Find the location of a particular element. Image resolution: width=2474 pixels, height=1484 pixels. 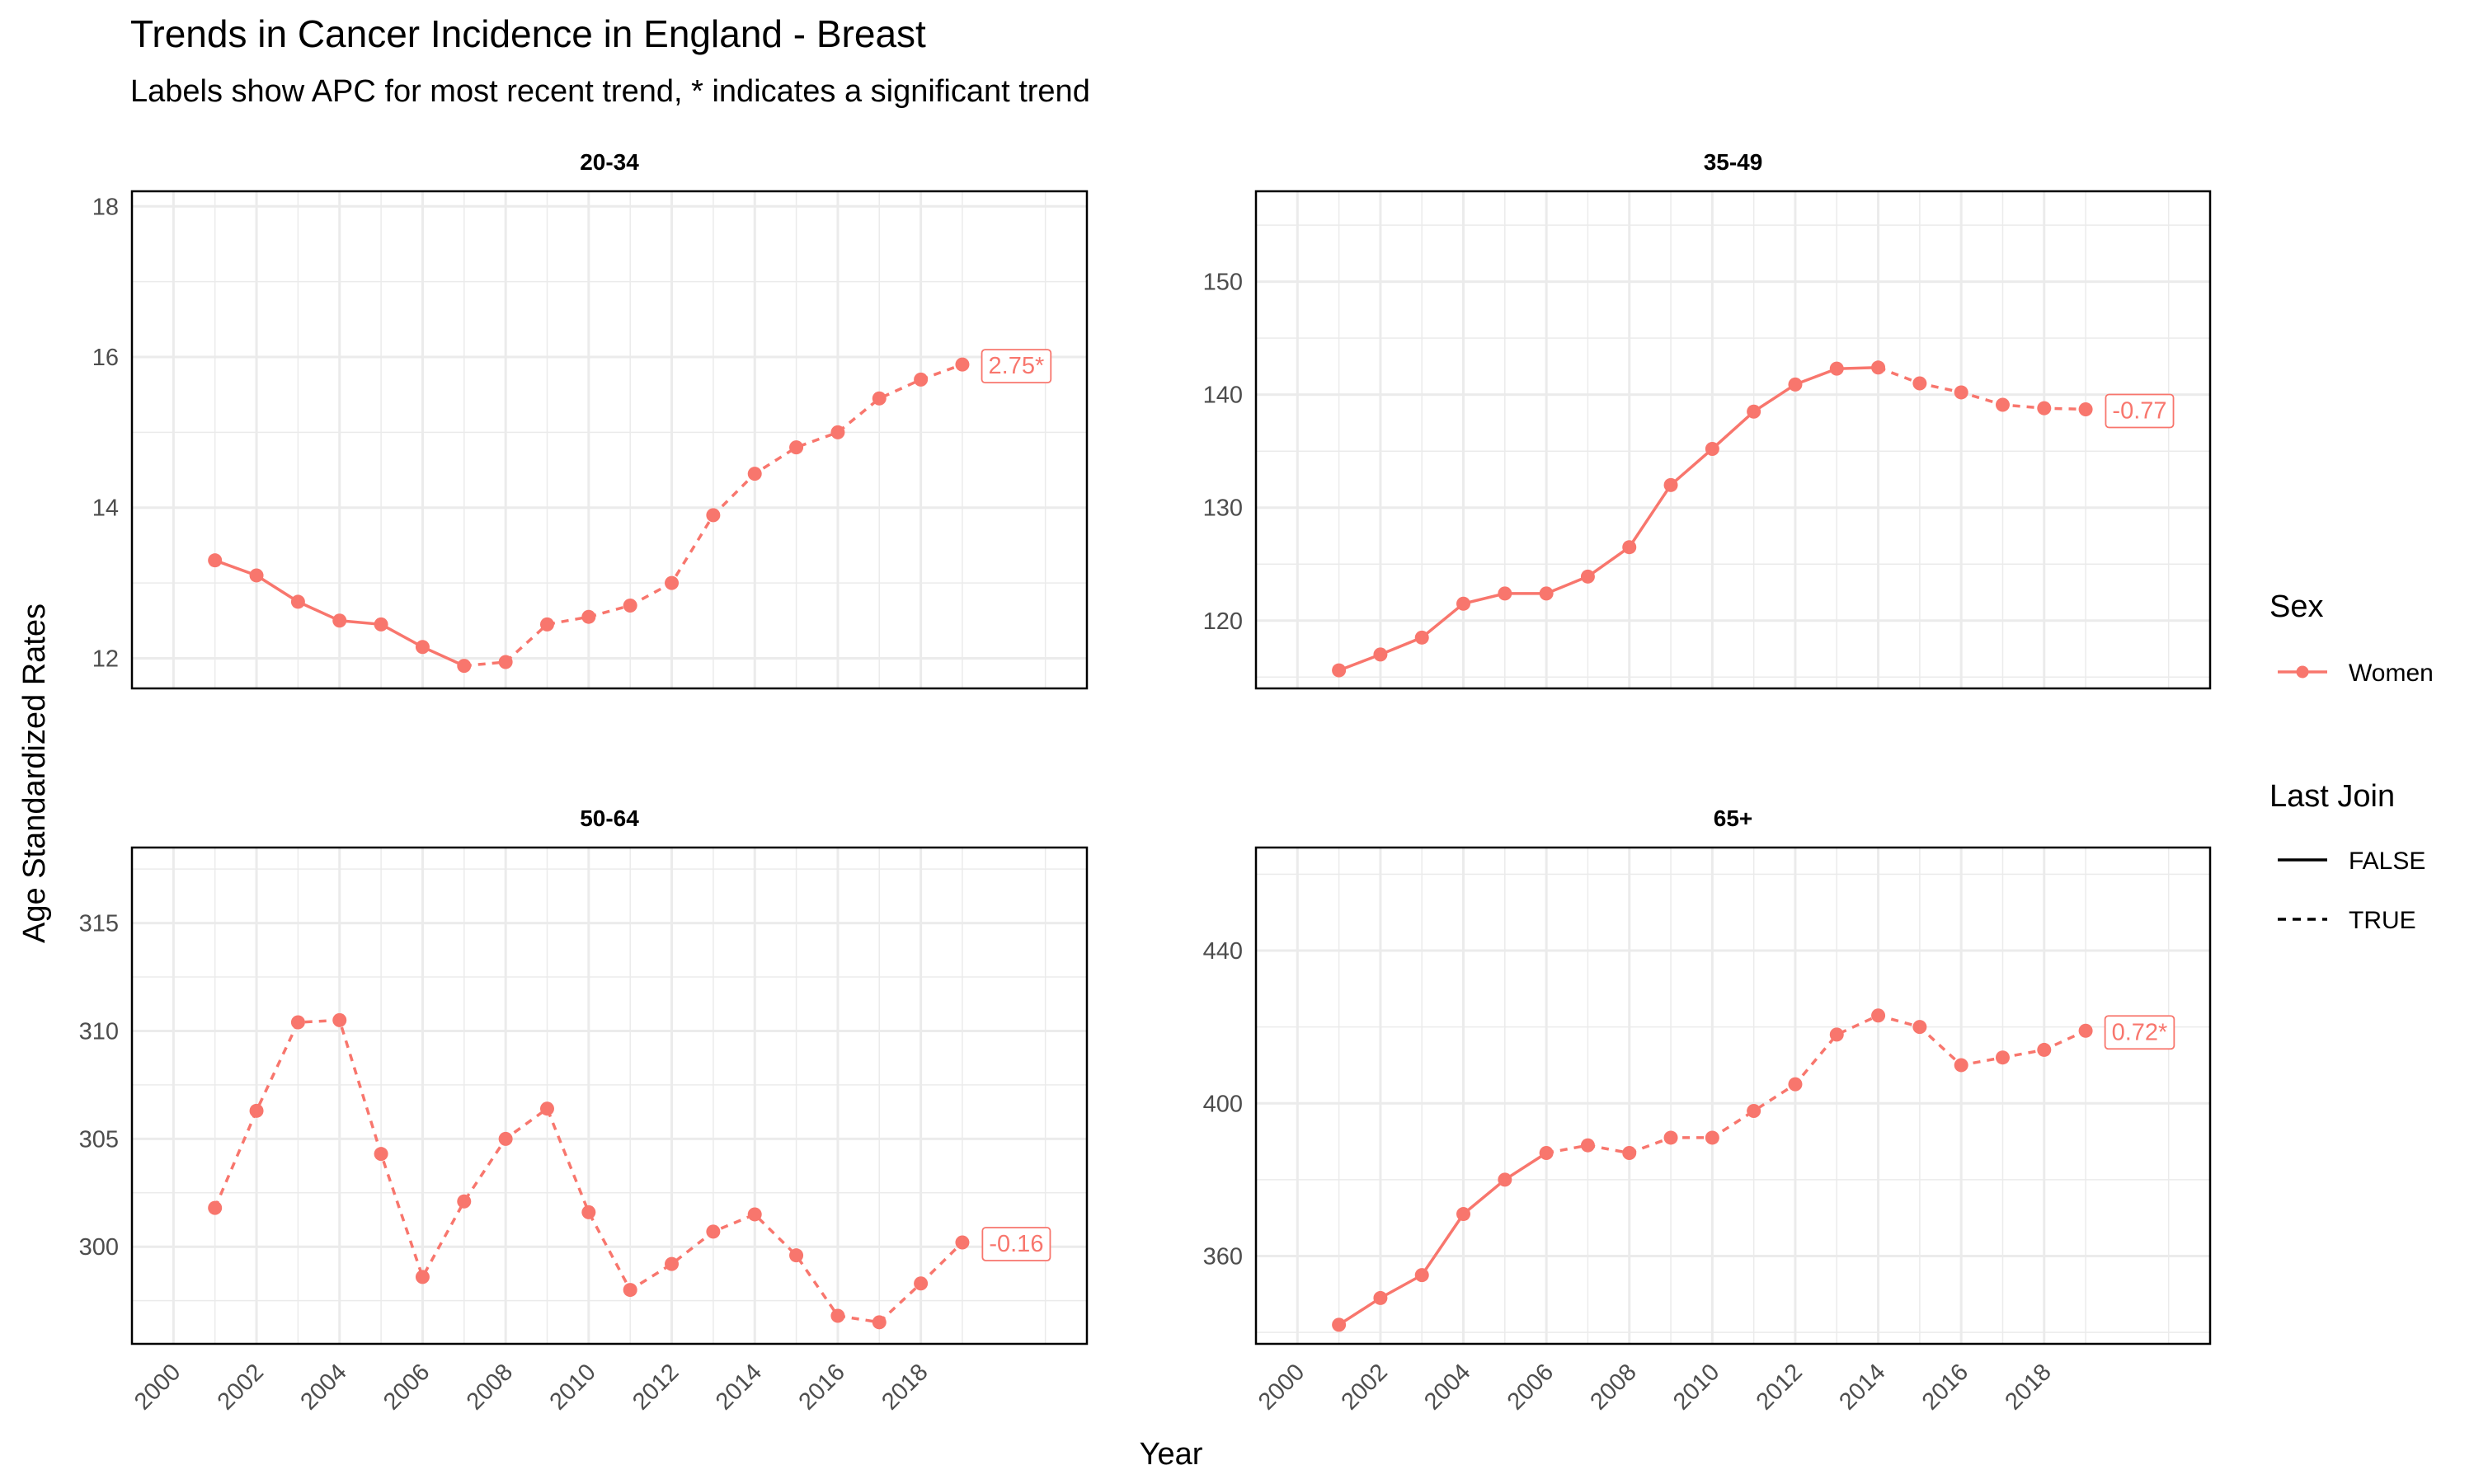

y-tick-label: 400 is located at coordinates (1223, 1104).